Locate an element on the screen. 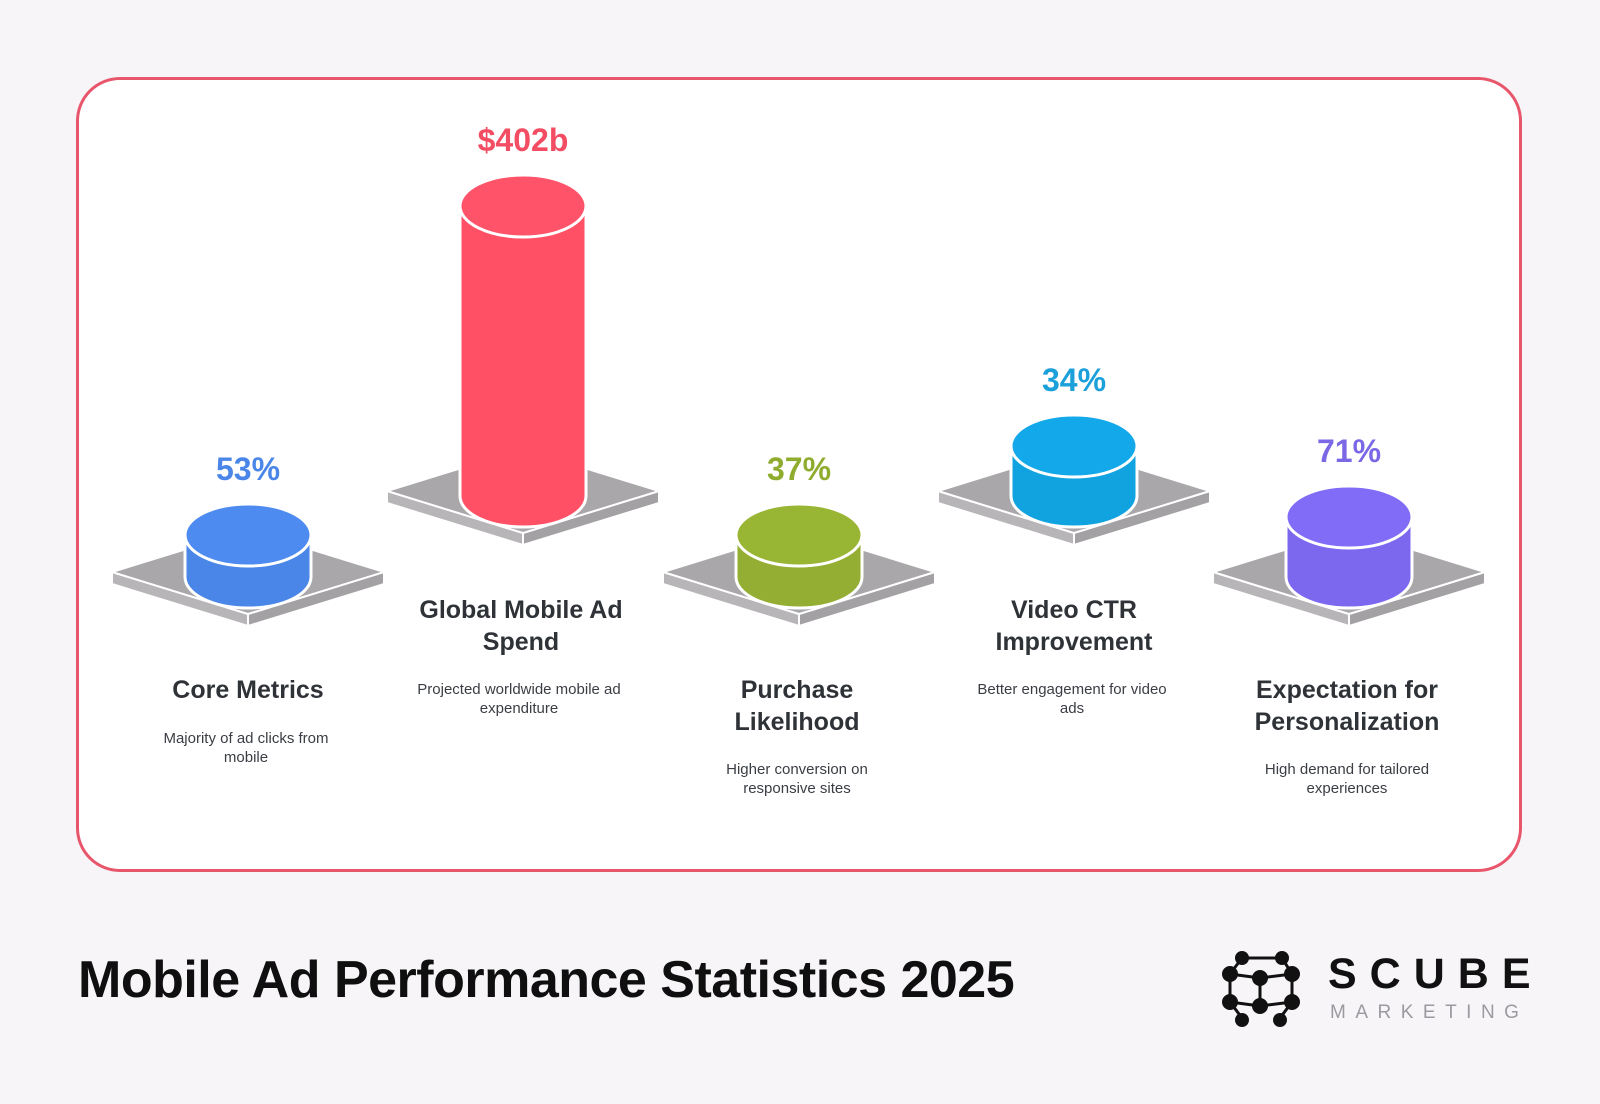 The width and height of the screenshot is (1600, 1104). column-desc-video-ctr-improvement: Better engagement for video ads is located at coordinates (1072, 699).